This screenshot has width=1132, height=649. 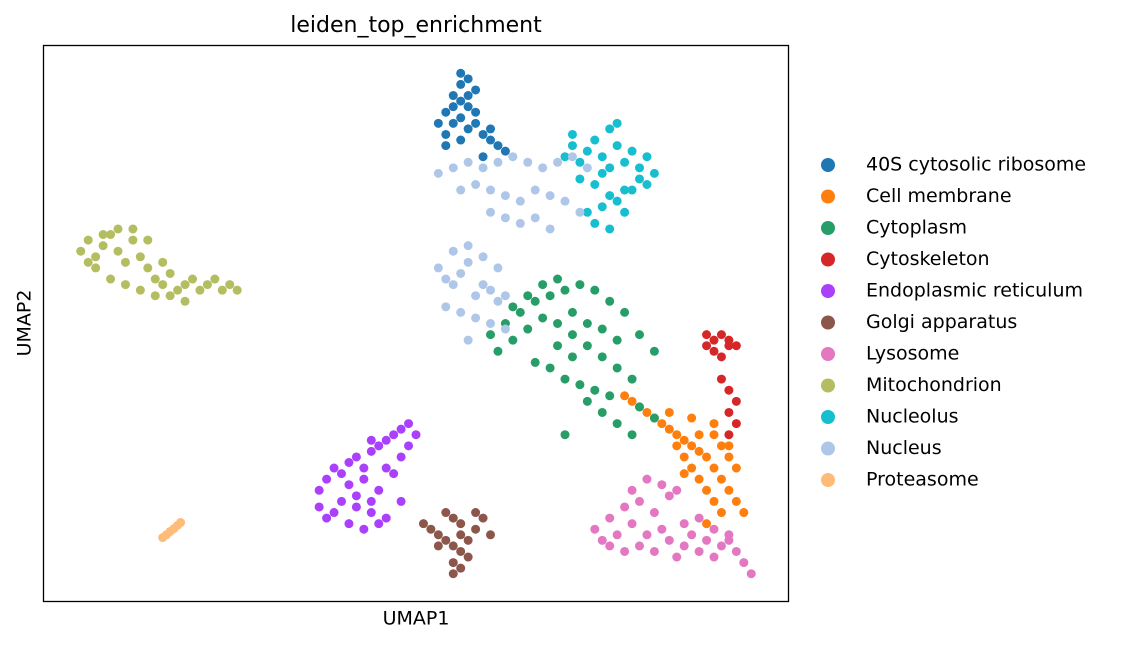 I want to click on legend-label: Cytoplasm, so click(x=916, y=228).